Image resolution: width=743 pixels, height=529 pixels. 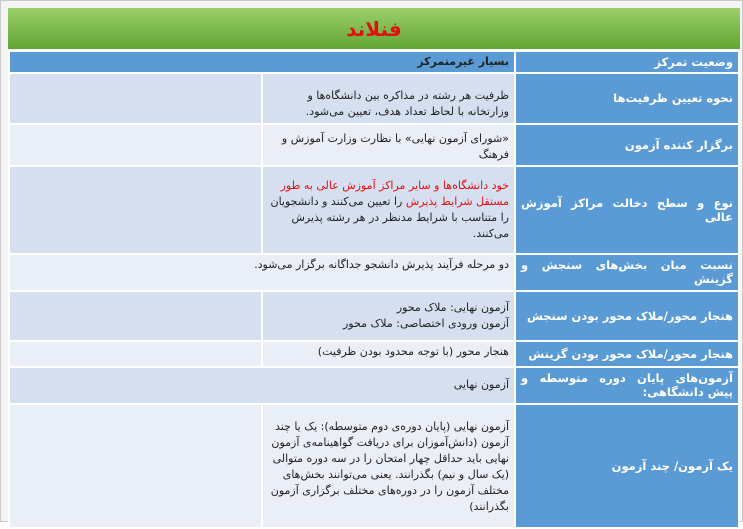 I want to click on row-label: یک آزمون/ چند آزمون, so click(x=627, y=465).